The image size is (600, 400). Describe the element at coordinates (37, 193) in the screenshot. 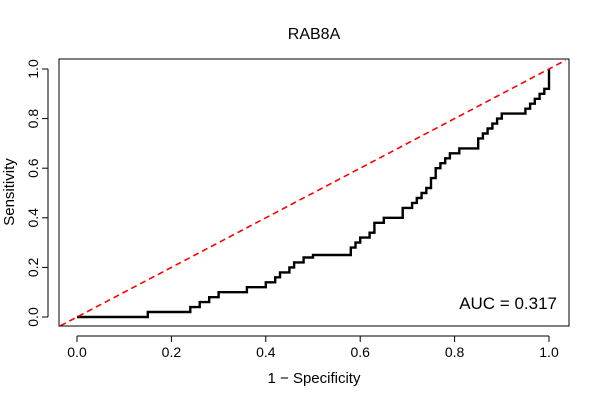

I see `y-axis: 0.0 0.2 0.4 0.6 0.8 1.0` at that location.